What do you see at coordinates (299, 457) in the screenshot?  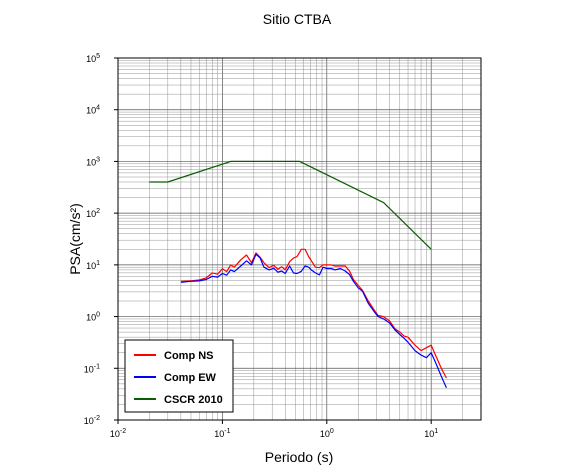 I see `x-axis-label: Periodo (s)` at bounding box center [299, 457].